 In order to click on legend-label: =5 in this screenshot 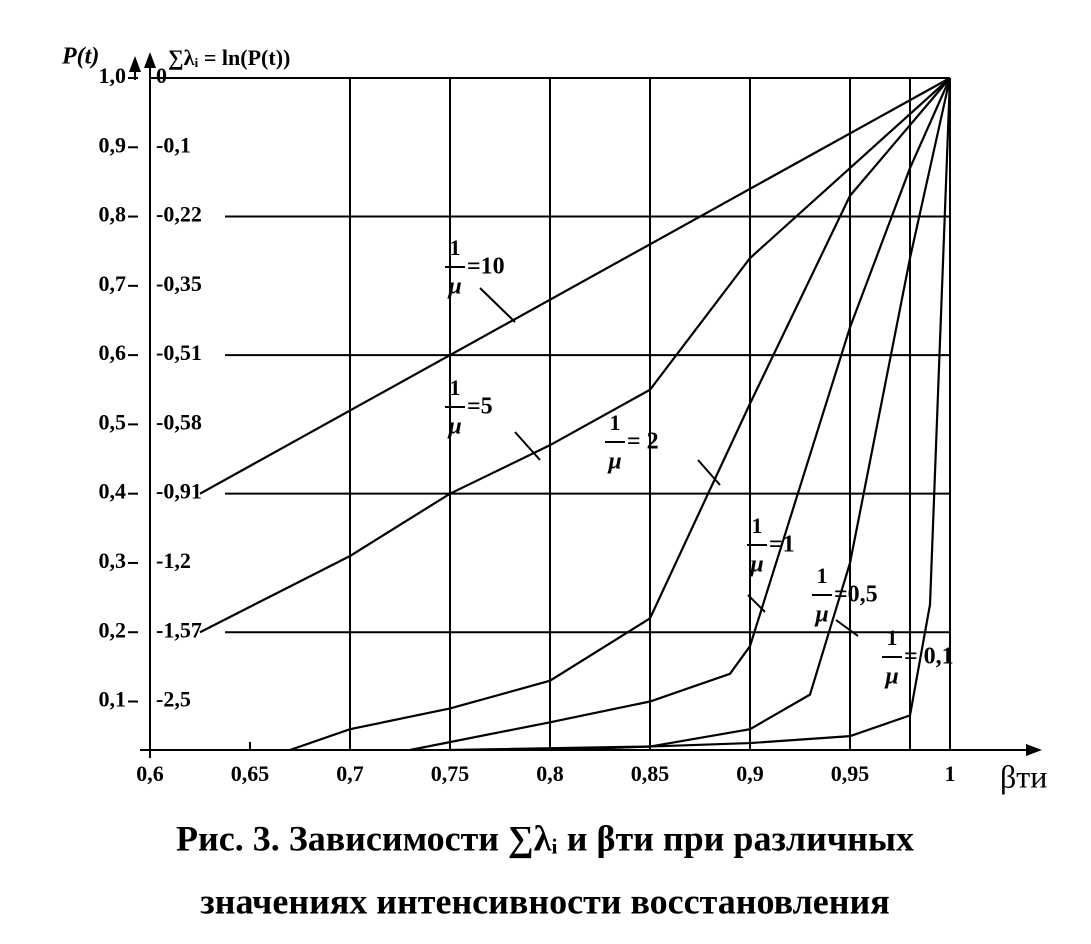, I will do `click(480, 407)`.